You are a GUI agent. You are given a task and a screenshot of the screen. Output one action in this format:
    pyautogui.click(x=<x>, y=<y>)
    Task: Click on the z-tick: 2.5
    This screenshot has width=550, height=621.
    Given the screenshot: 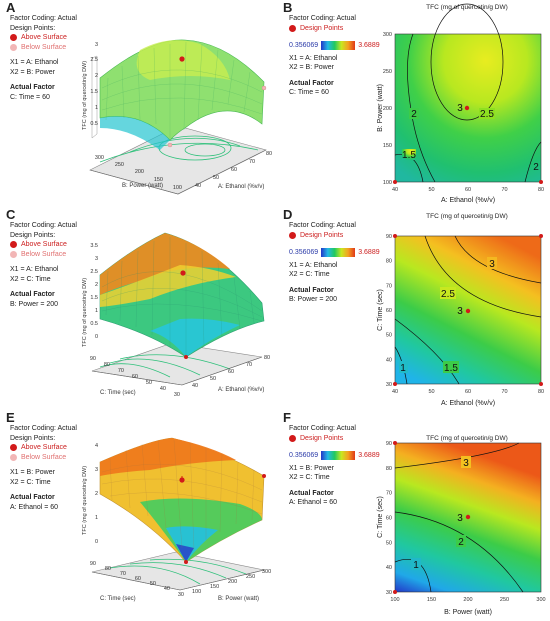 What is the action you would take?
    pyautogui.click(x=94, y=60)
    